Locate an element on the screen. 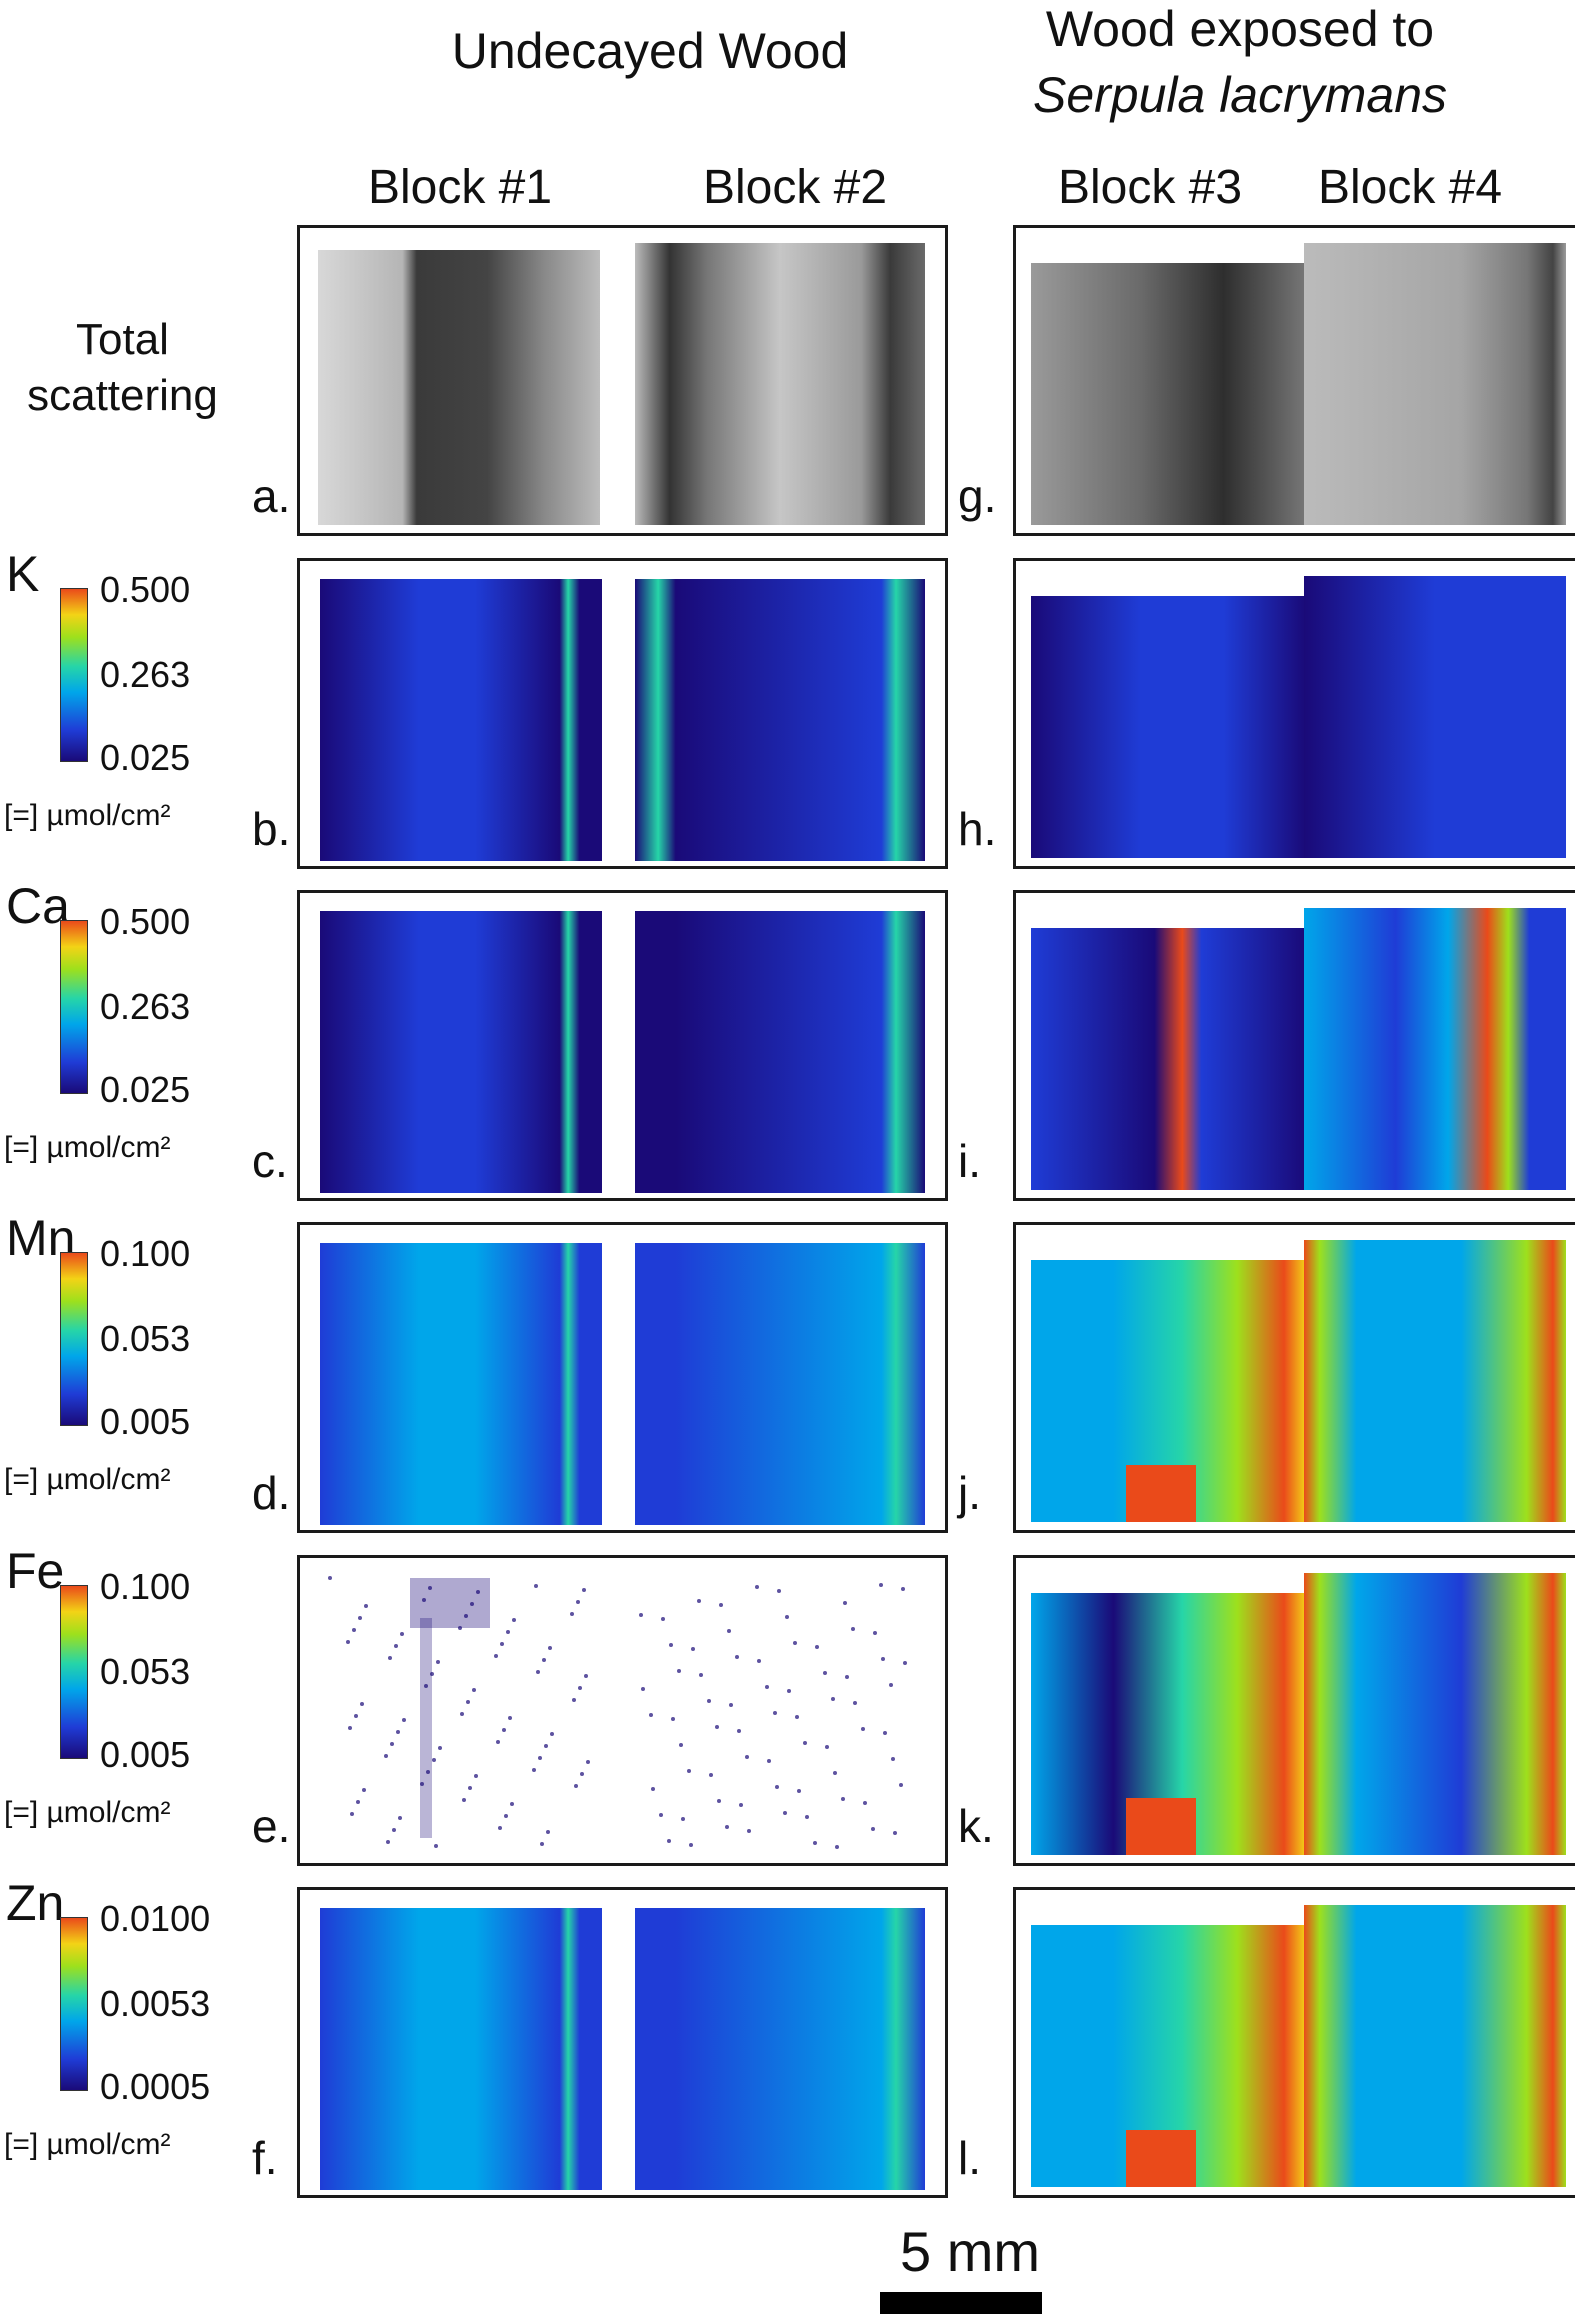  panel-letter-right: k. is located at coordinates (976, 1826).